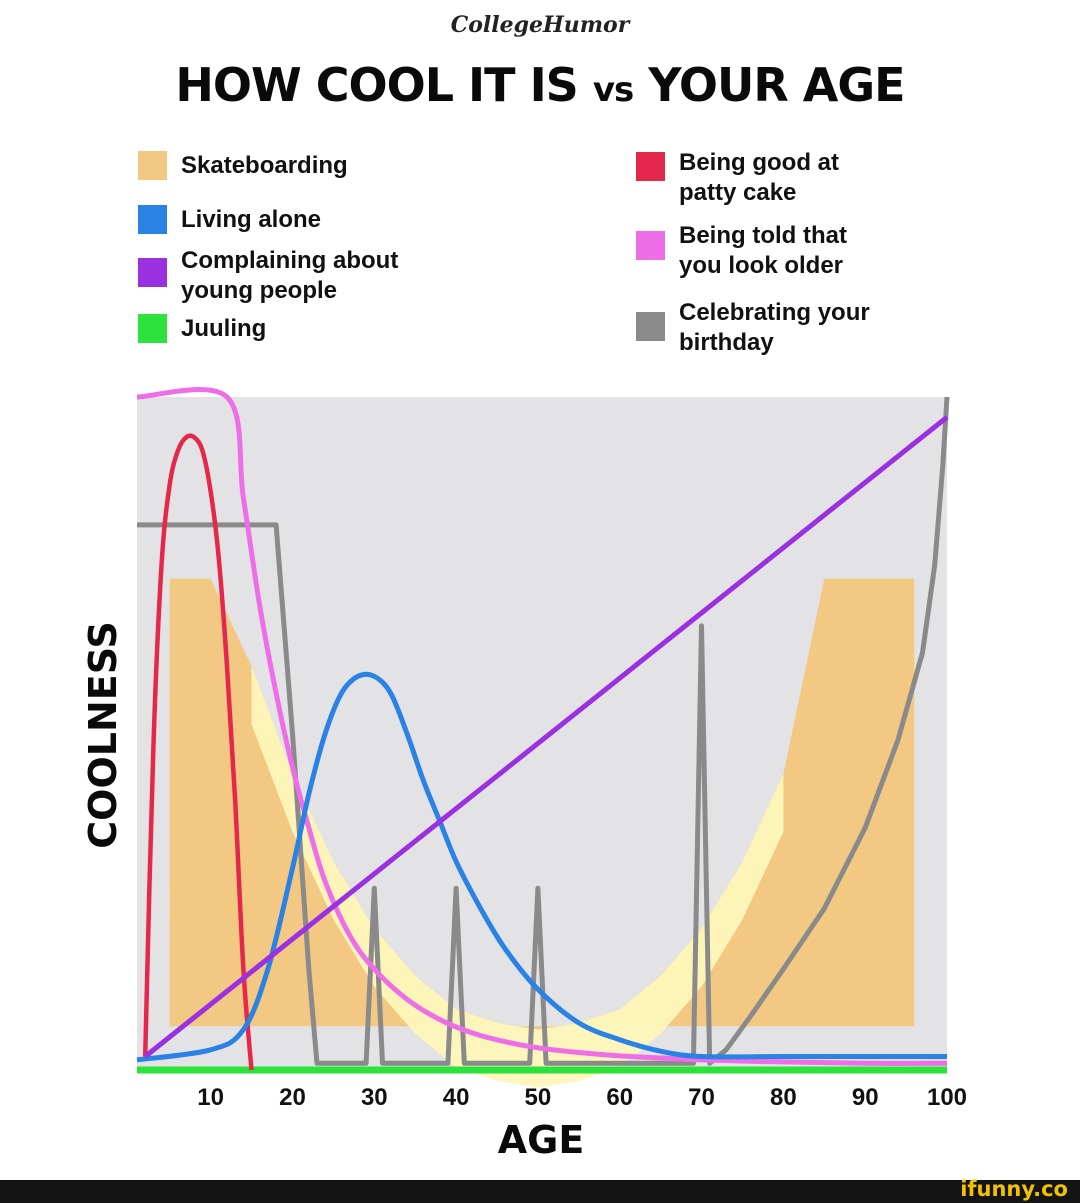 The image size is (1080, 1203). What do you see at coordinates (947, 1097) in the screenshot?
I see `x-tick-label: 100` at bounding box center [947, 1097].